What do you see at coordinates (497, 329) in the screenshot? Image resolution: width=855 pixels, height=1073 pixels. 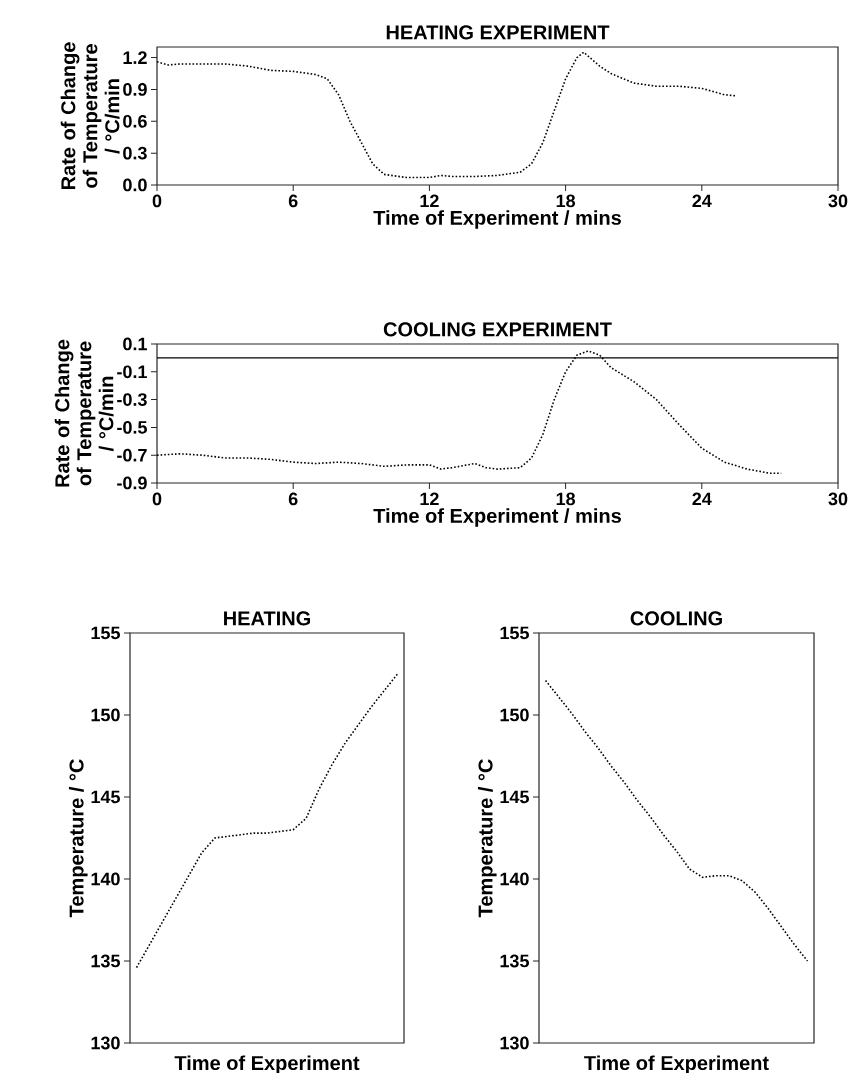 I see `chart-title: COOLING EXPERIMENT` at bounding box center [497, 329].